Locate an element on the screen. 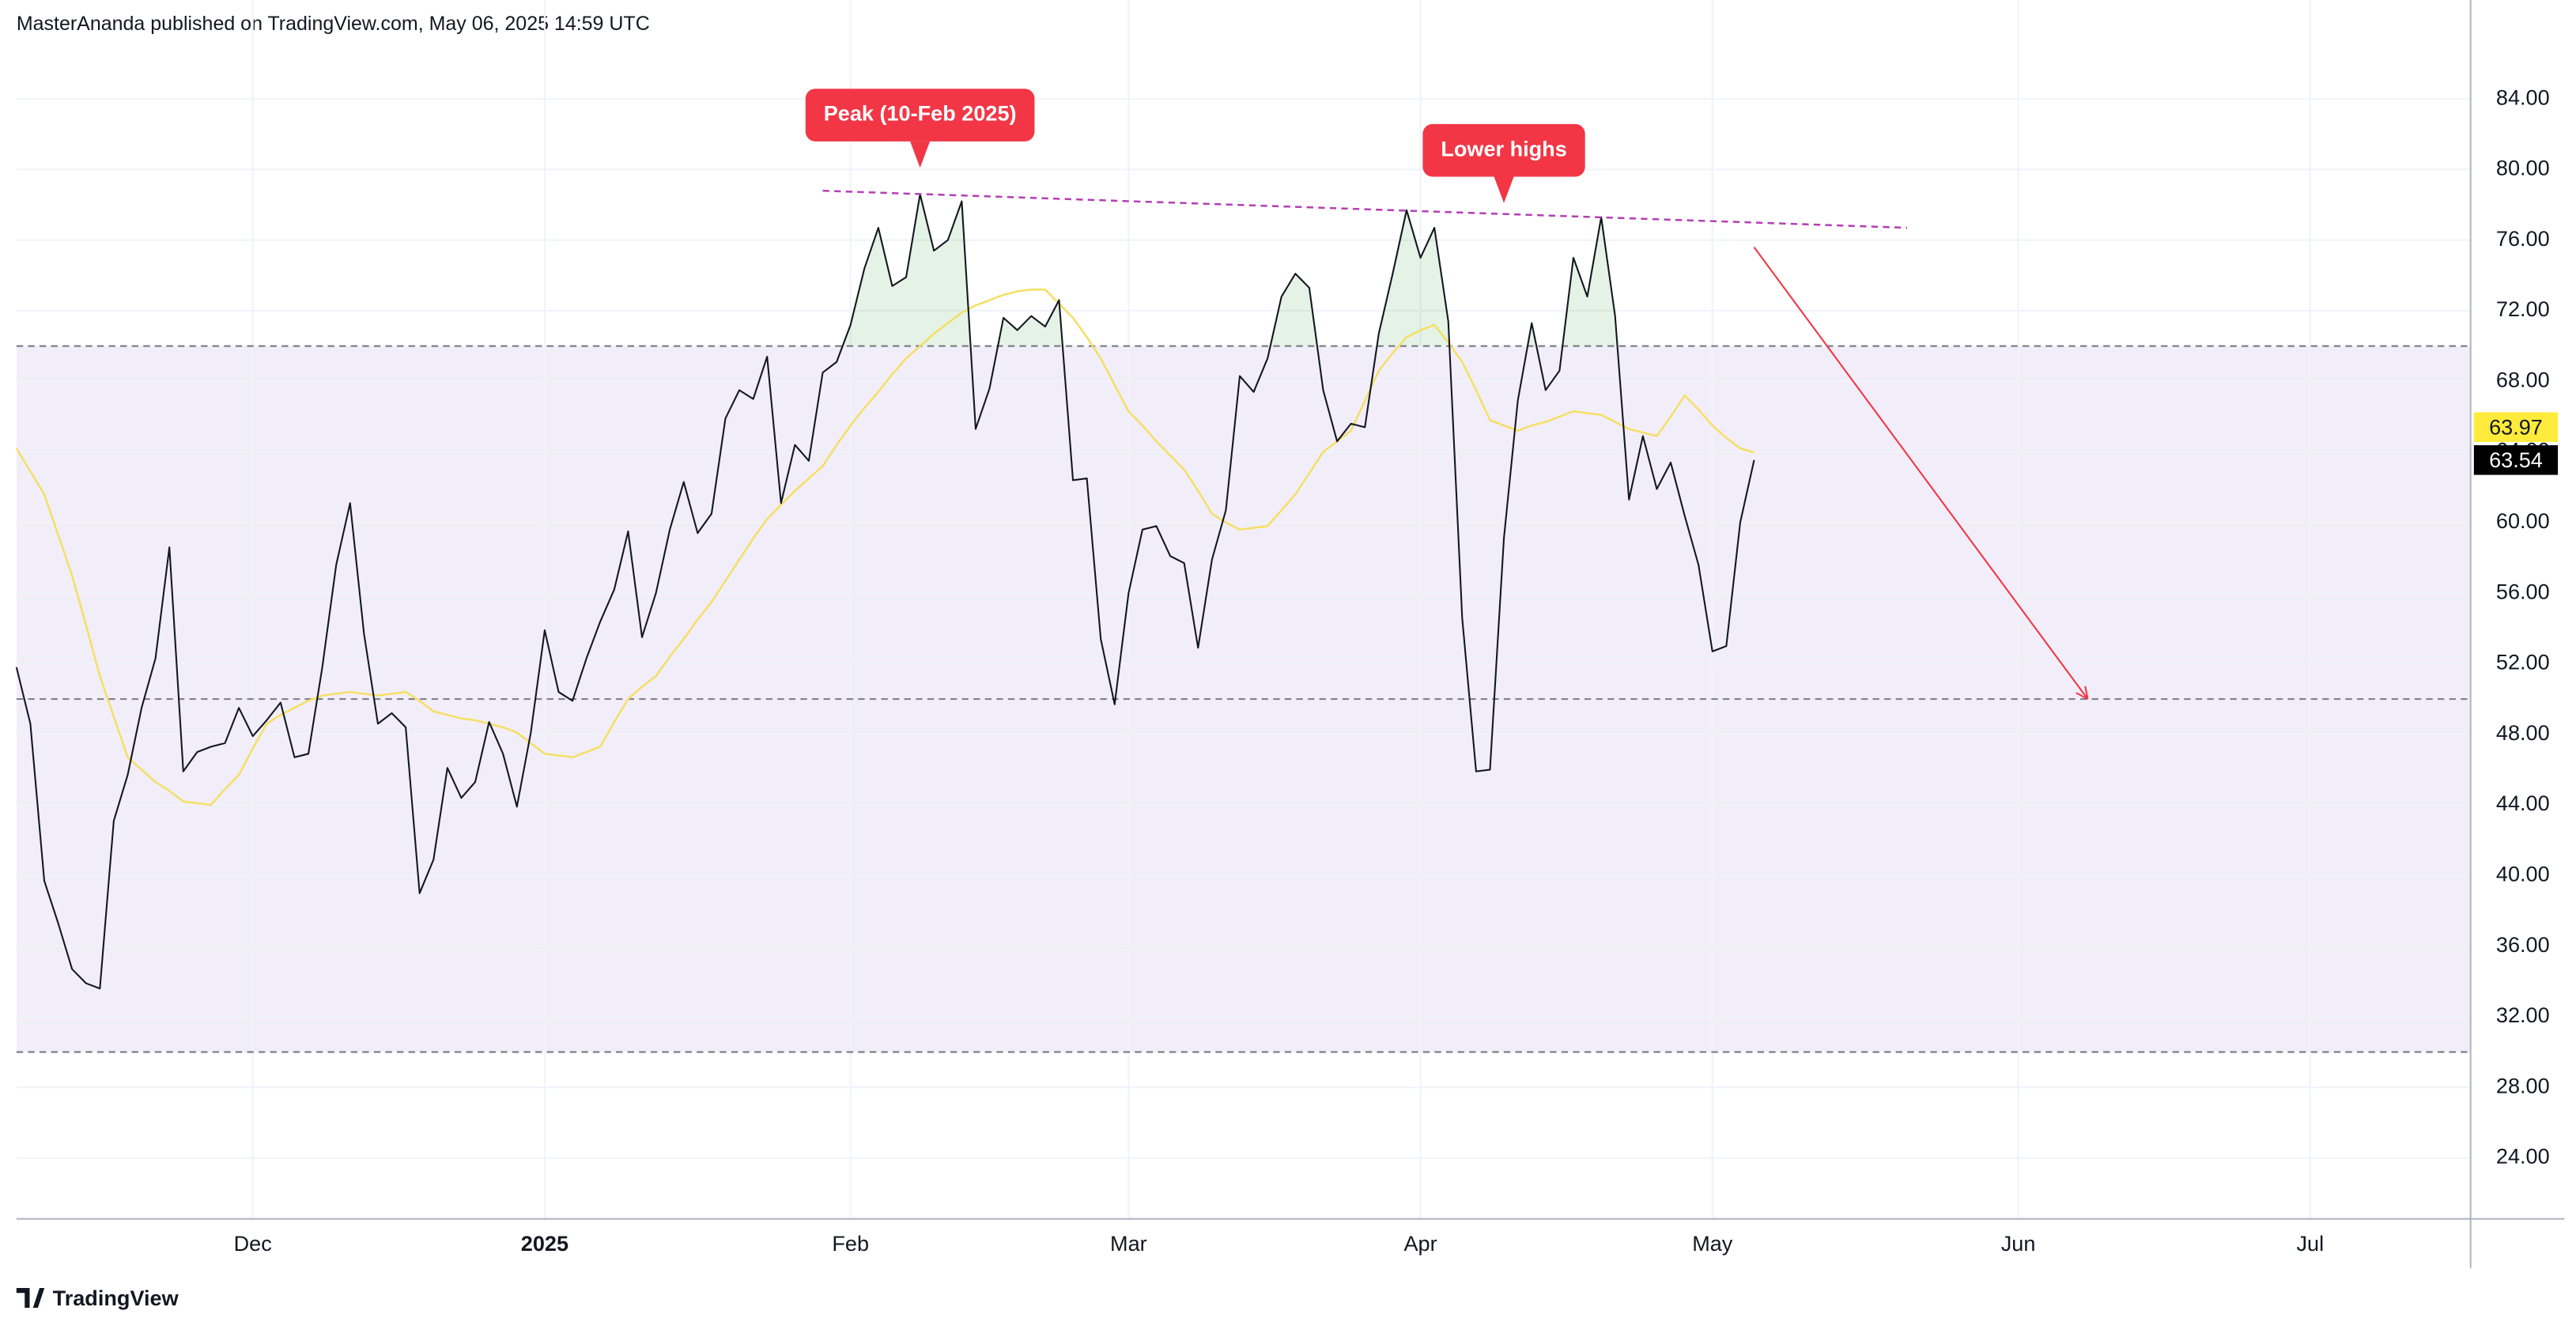  trendline is located at coordinates (1364, 209).